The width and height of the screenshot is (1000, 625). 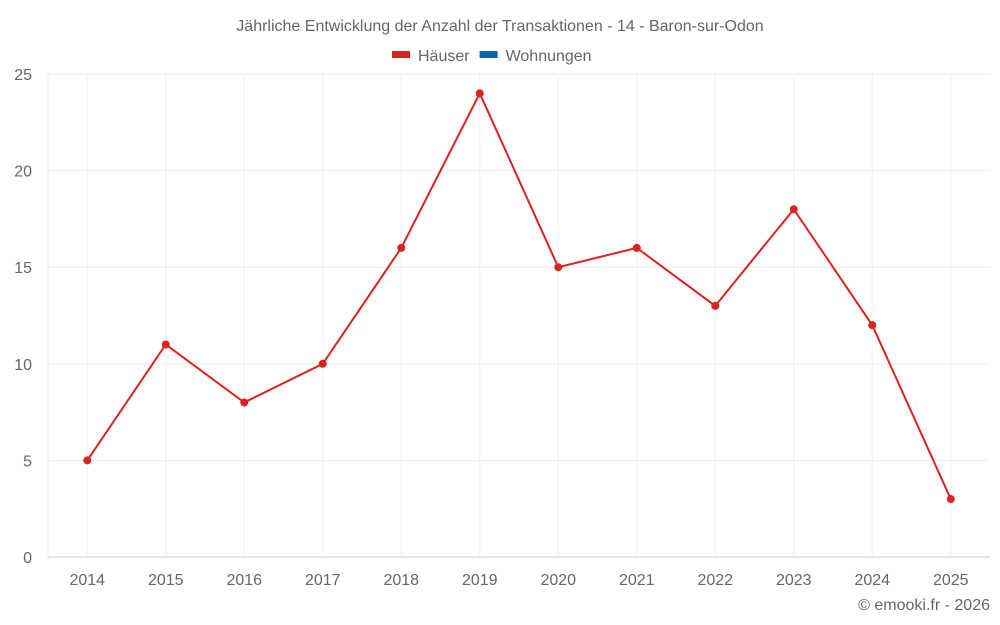 What do you see at coordinates (166, 580) in the screenshot?
I see `x-tick-label: 2015` at bounding box center [166, 580].